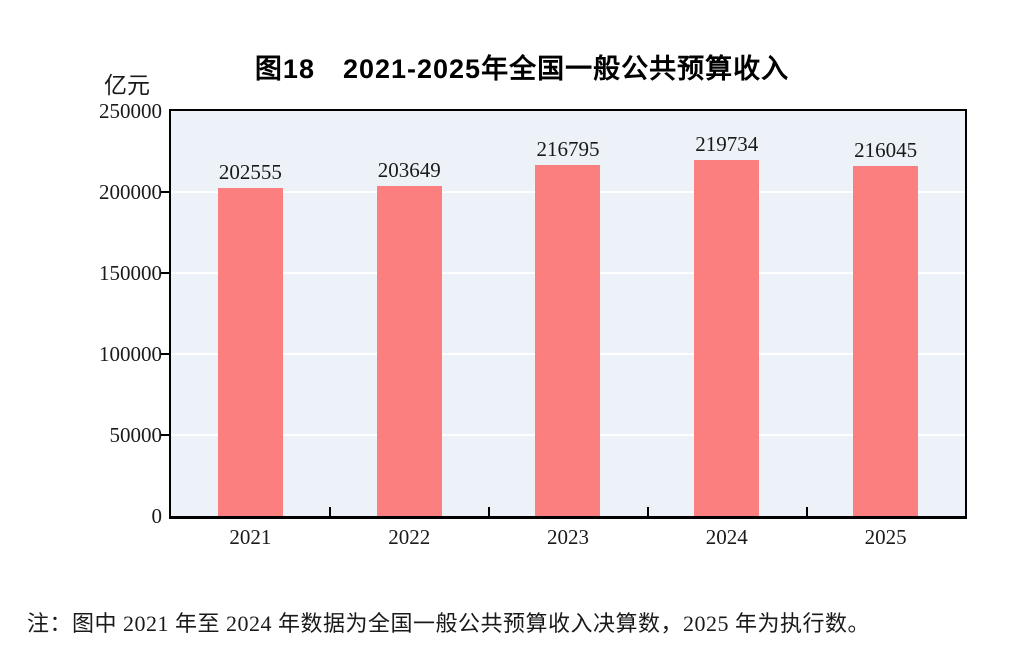 Image resolution: width=1024 pixels, height=656 pixels. What do you see at coordinates (409, 351) in the screenshot?
I see `bar-2022` at bounding box center [409, 351].